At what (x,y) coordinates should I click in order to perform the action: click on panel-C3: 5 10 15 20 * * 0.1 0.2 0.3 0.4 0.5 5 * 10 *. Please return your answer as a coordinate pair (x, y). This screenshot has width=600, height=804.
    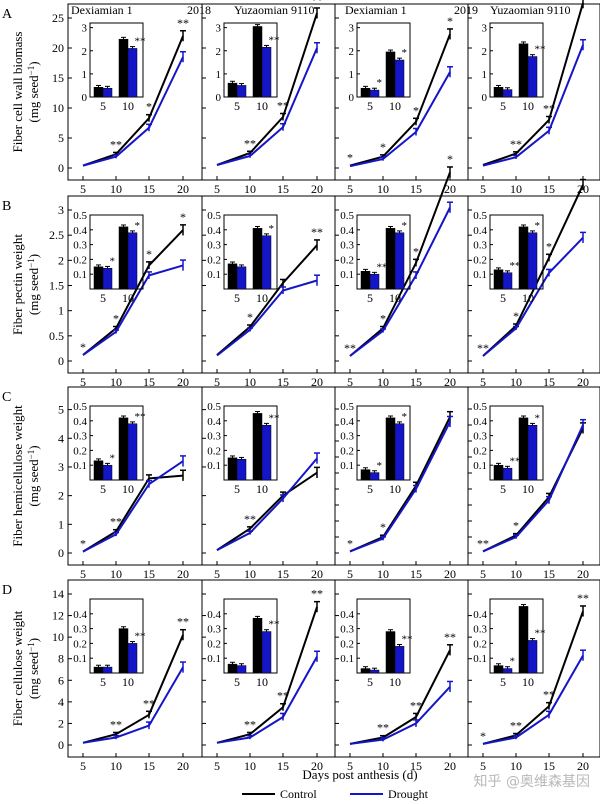
    Looking at the image, I should click on (401, 483).